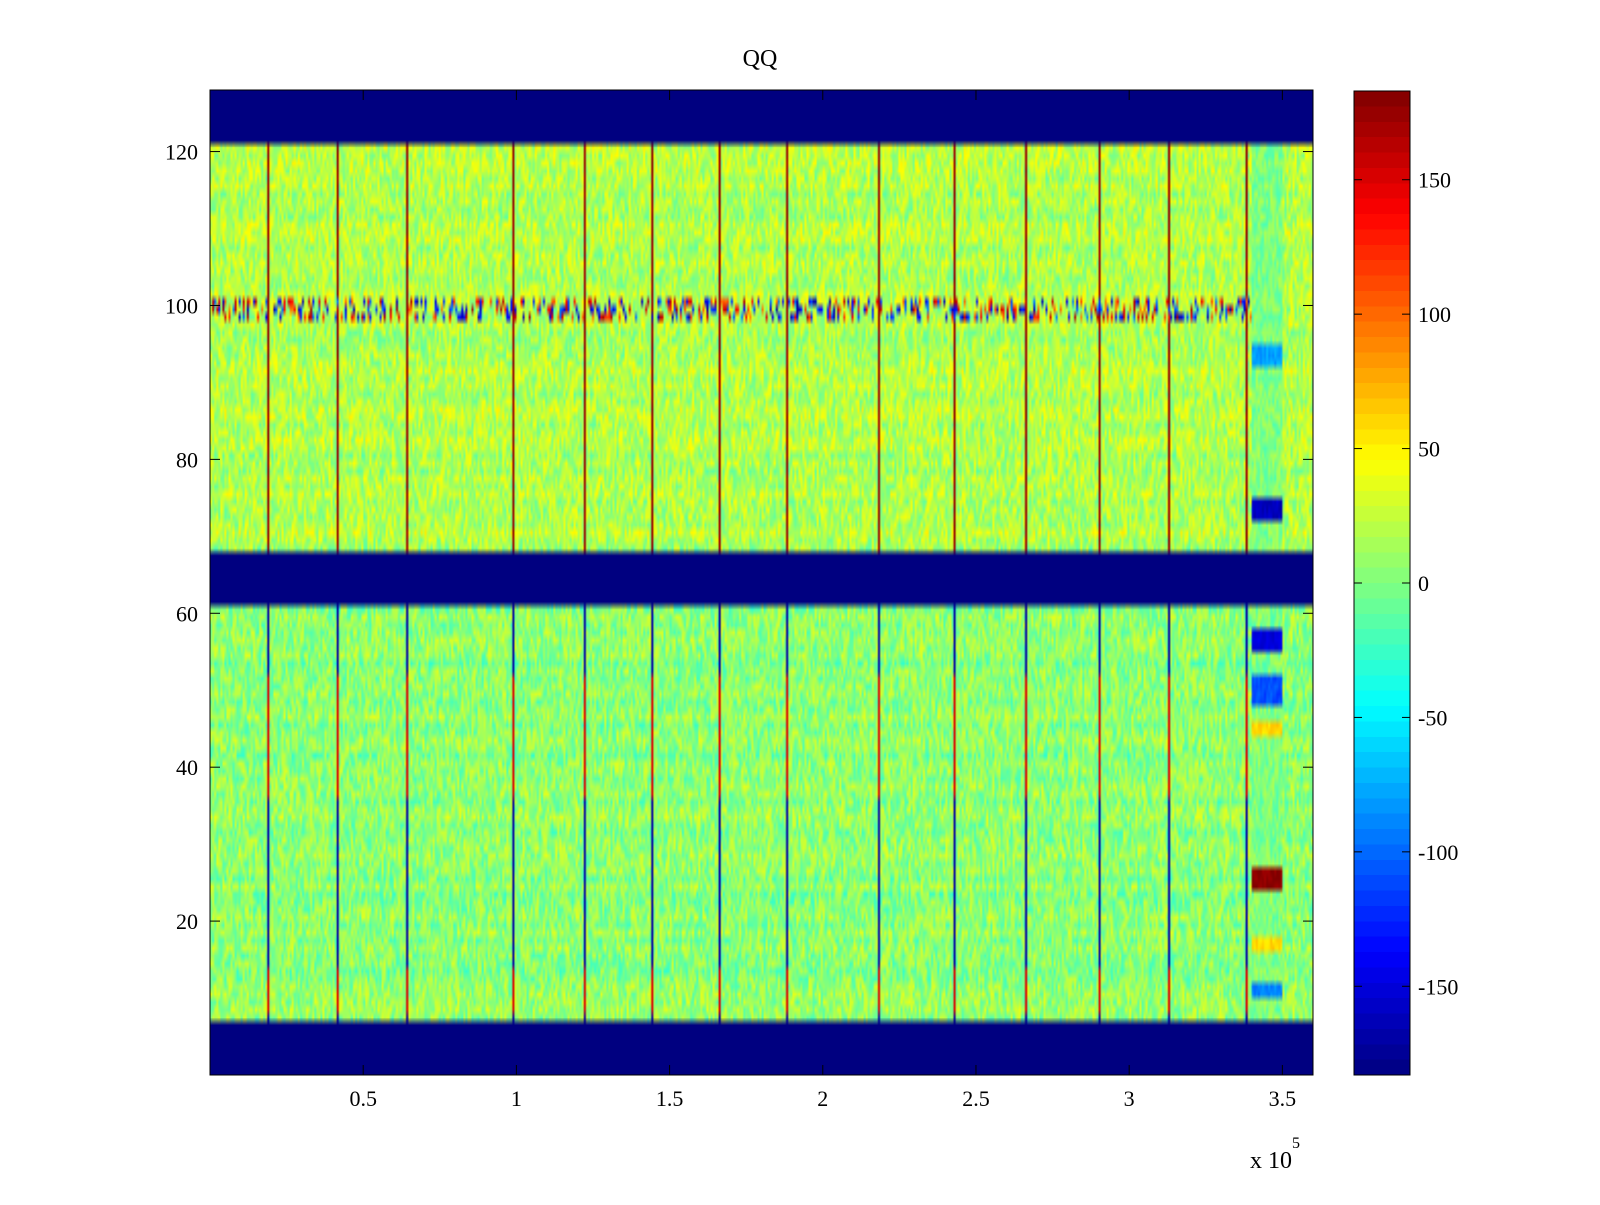 Image resolution: width=1600 pixels, height=1205 pixels. What do you see at coordinates (1382, 583) in the screenshot?
I see `colorbar-gradient` at bounding box center [1382, 583].